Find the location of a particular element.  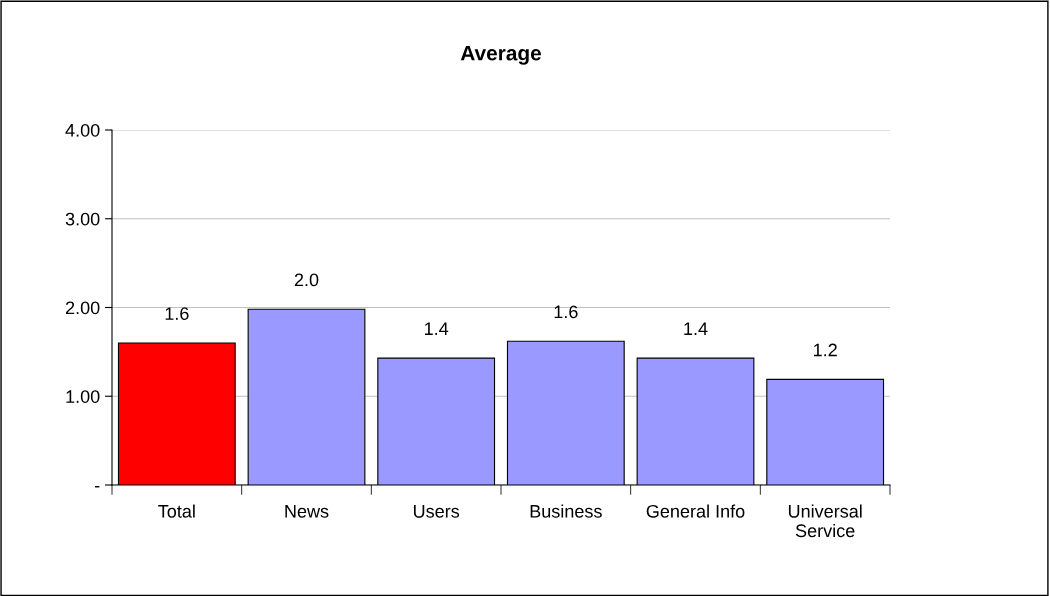

x-tick-label: Users is located at coordinates (436, 511).